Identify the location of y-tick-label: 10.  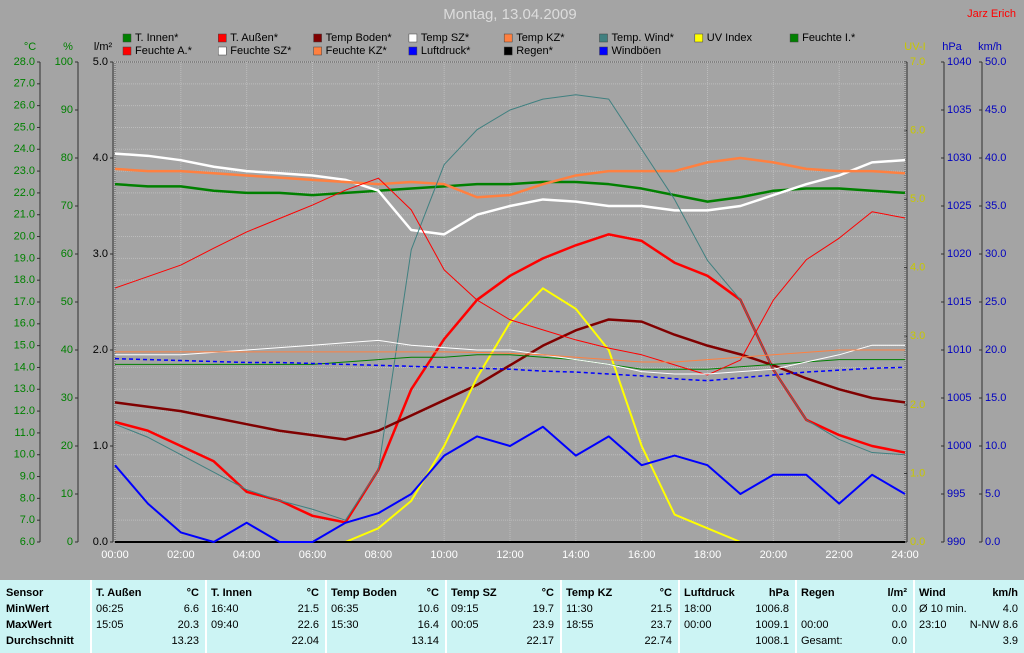
(67, 494).